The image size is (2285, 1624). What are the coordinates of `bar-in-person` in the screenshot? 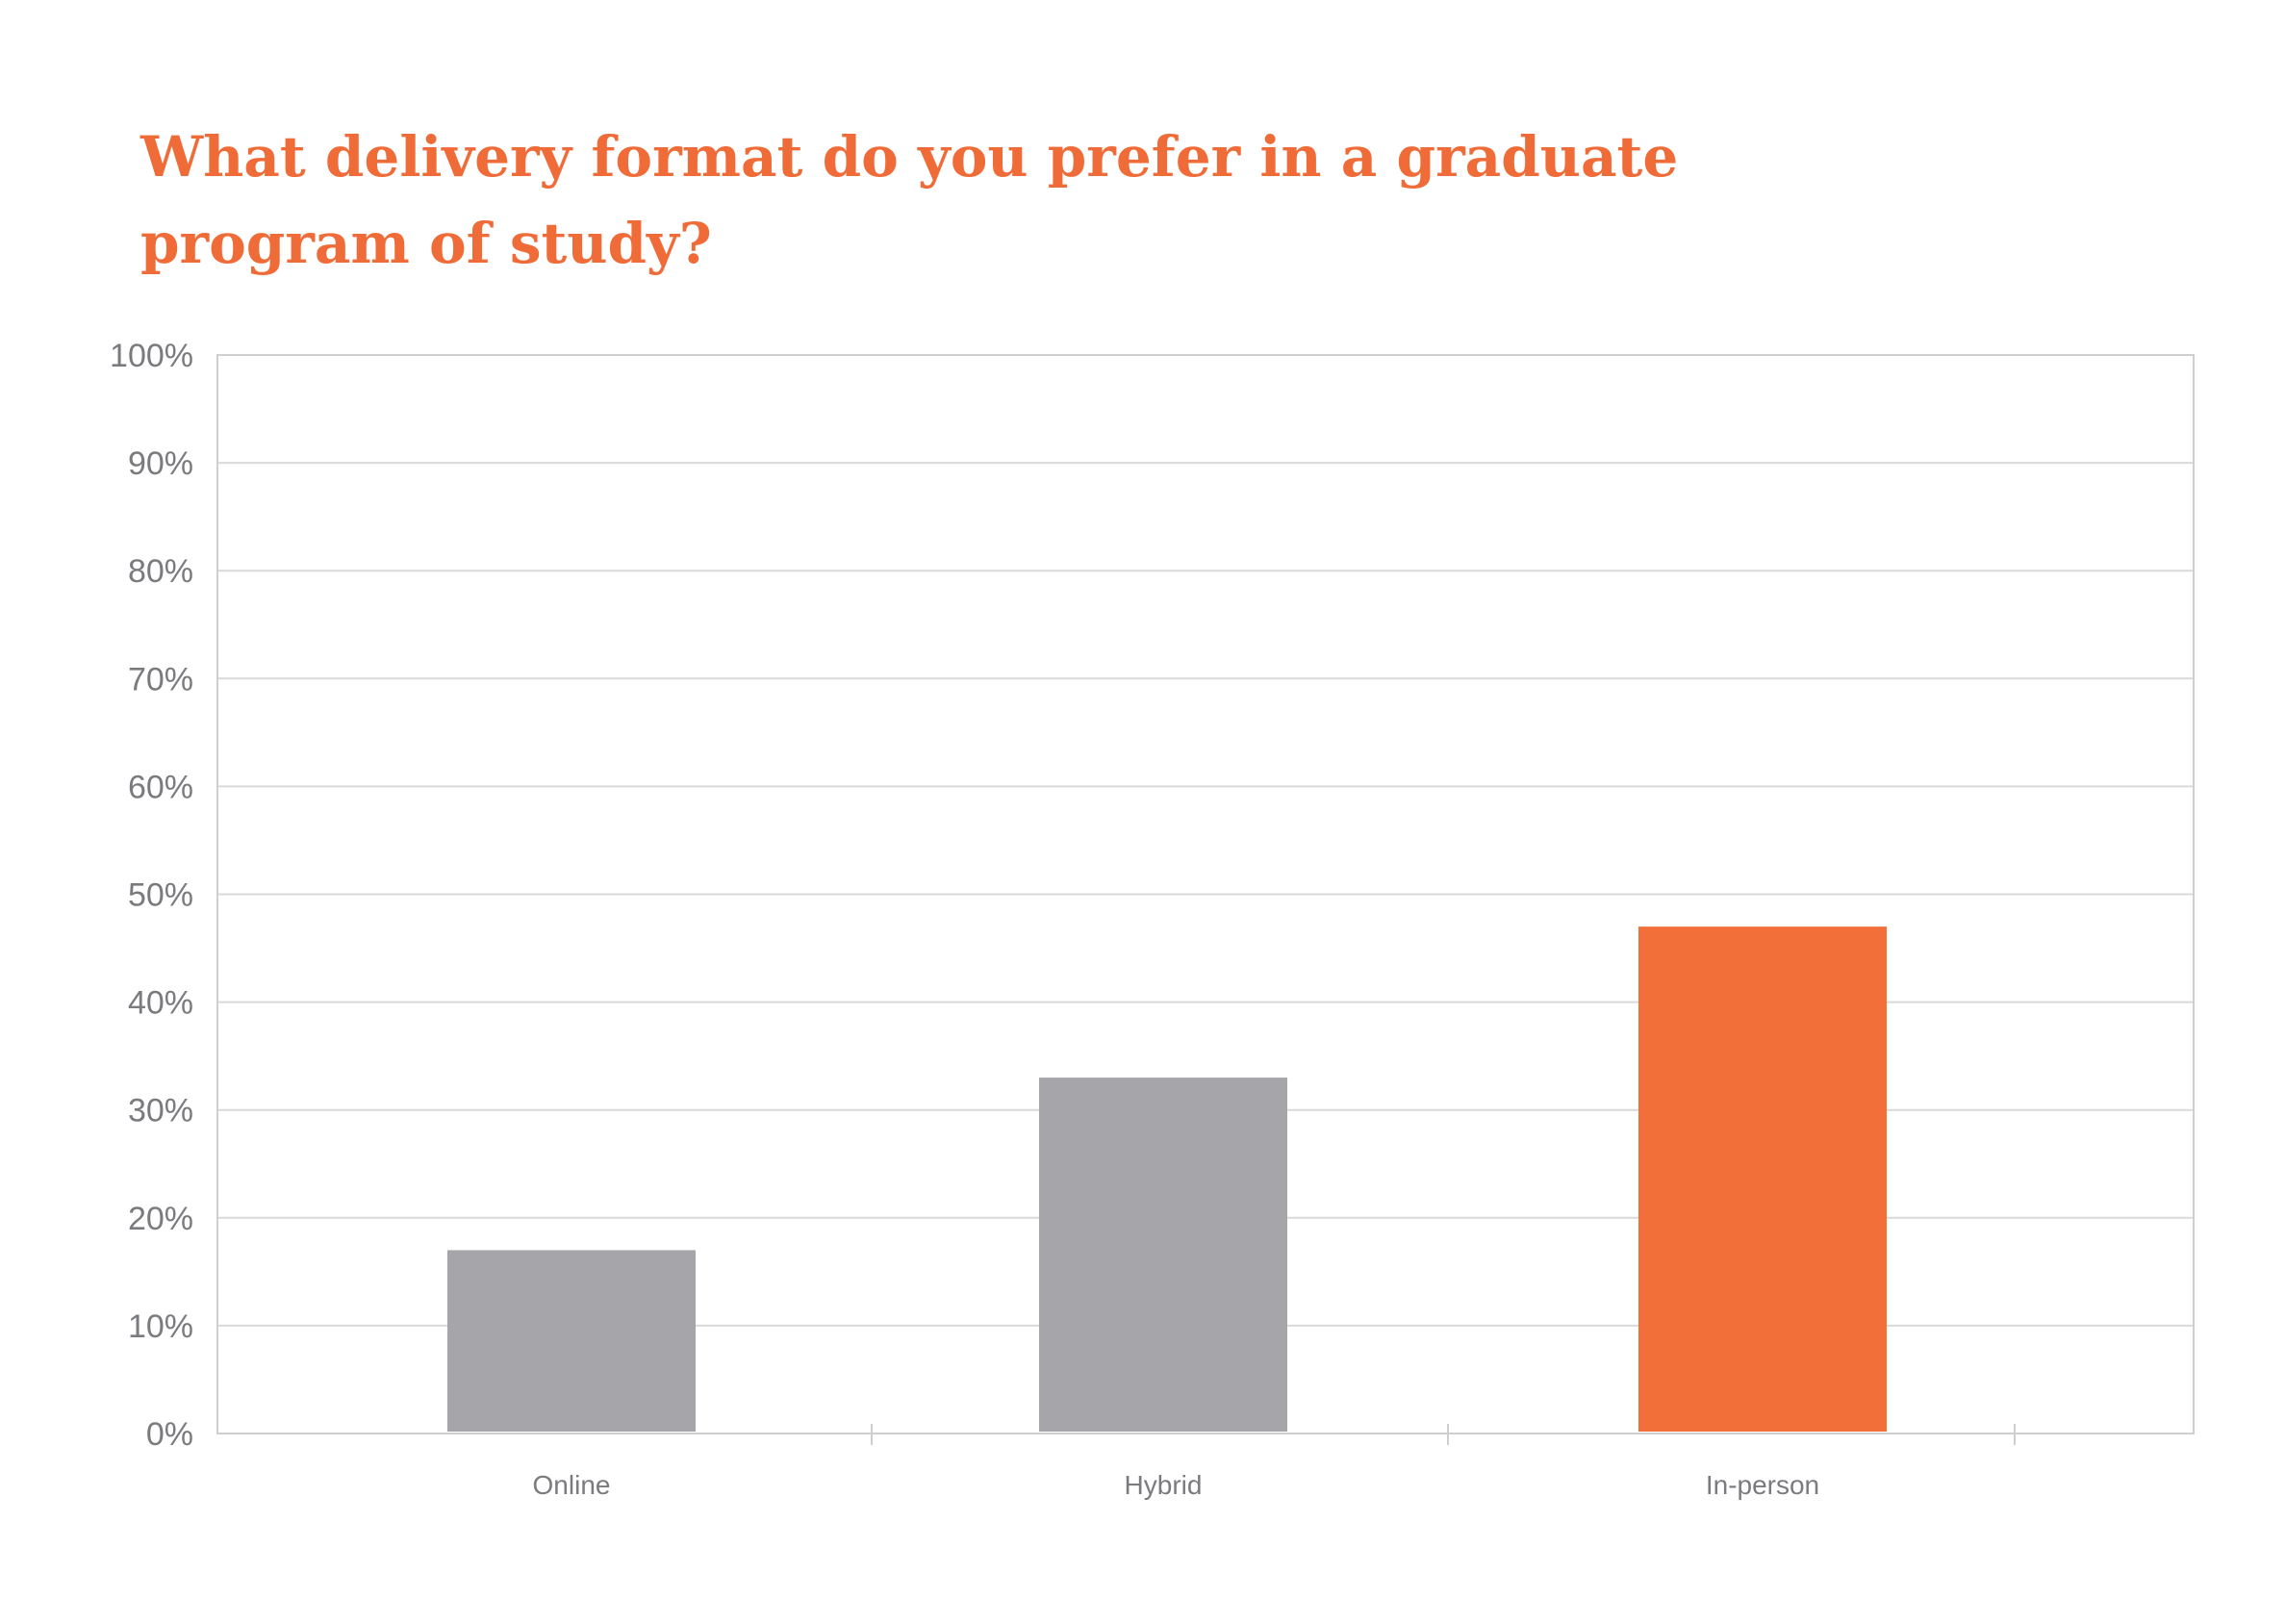 It's located at (1762, 1179).